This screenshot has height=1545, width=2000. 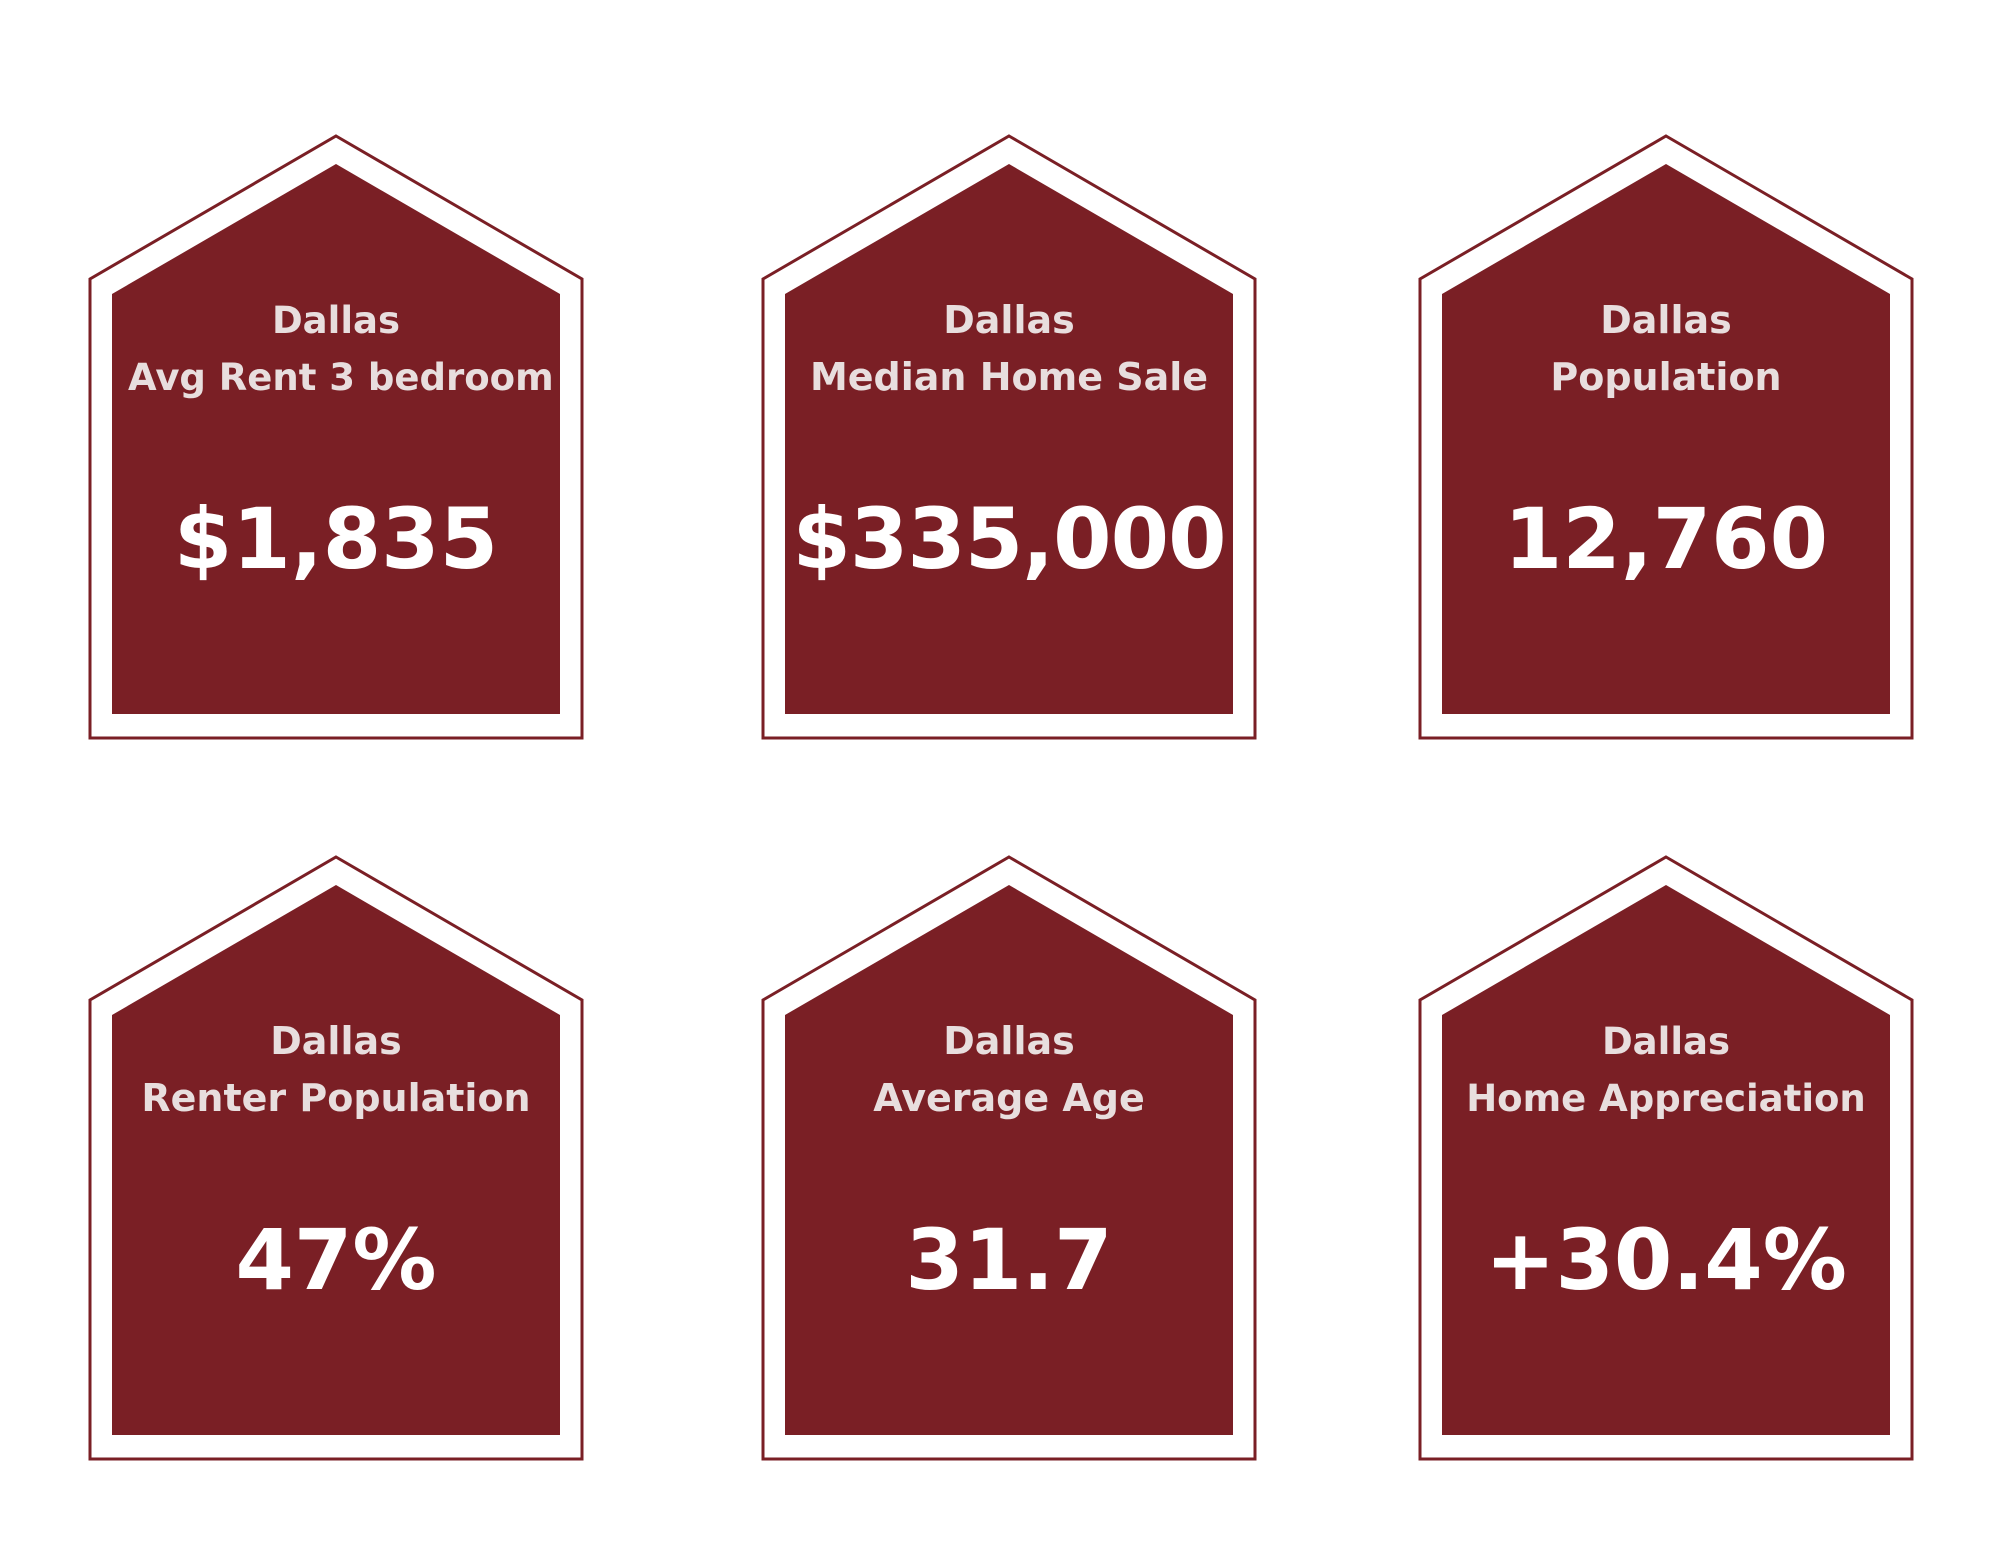 I want to click on stat-metric: Median Home Sale, so click(x=1009, y=377).